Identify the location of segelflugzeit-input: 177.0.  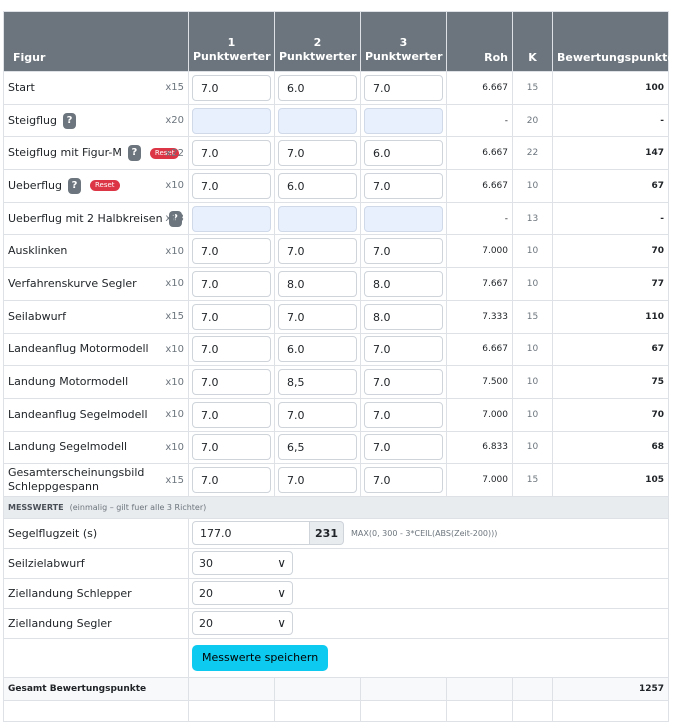
(251, 533).